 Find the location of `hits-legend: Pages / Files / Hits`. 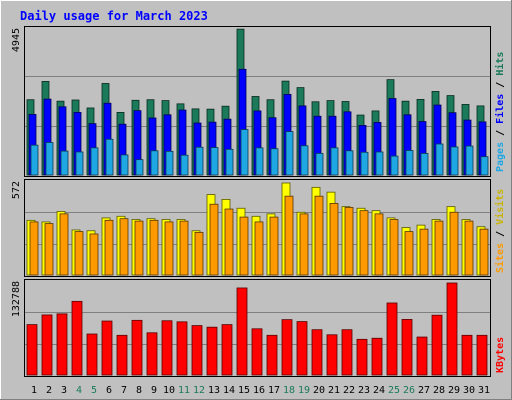

hits-legend: Pages / Files / Hits is located at coordinates (500, 112).